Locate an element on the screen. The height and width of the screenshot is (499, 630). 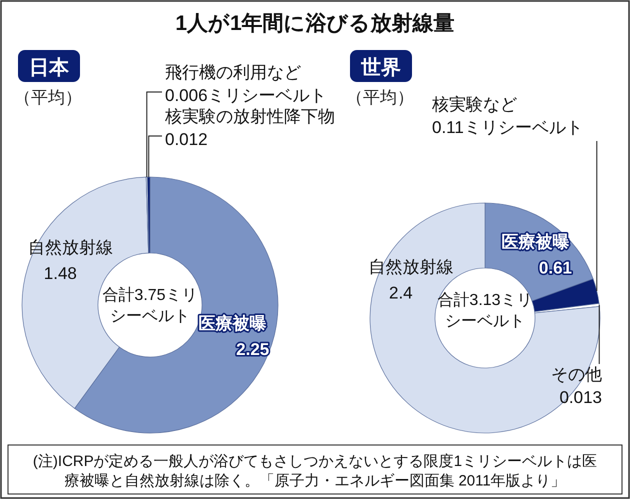
chart-subtitle: （平均） is located at coordinates (380, 97).